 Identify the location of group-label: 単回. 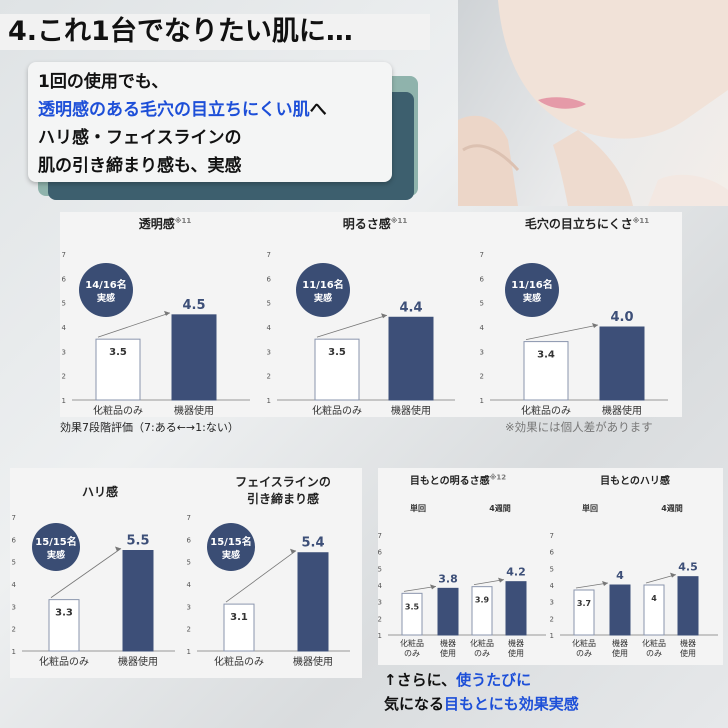
(590, 508).